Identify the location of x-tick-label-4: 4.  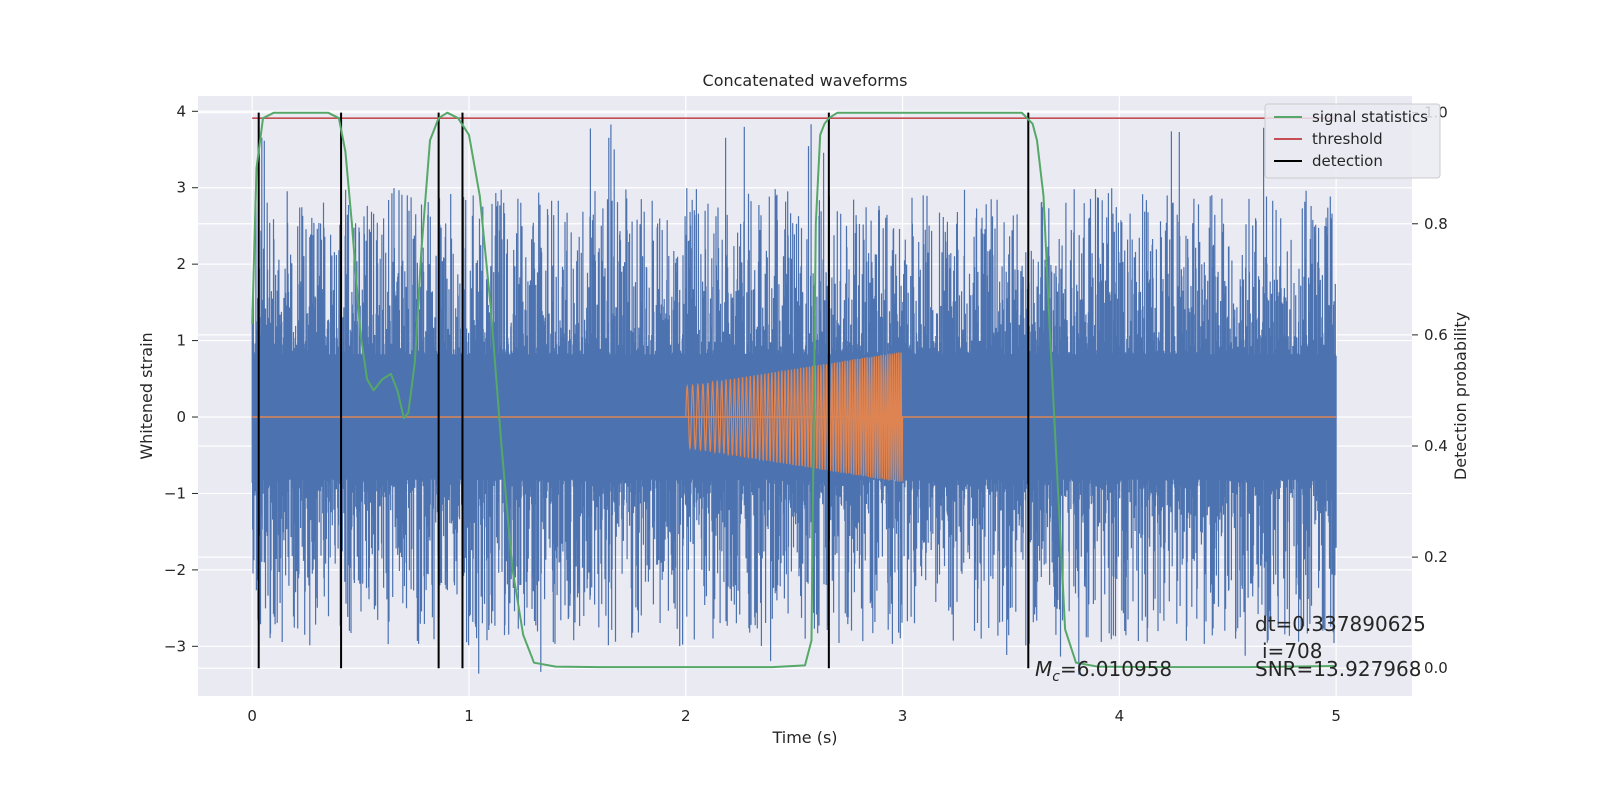
(1120, 716).